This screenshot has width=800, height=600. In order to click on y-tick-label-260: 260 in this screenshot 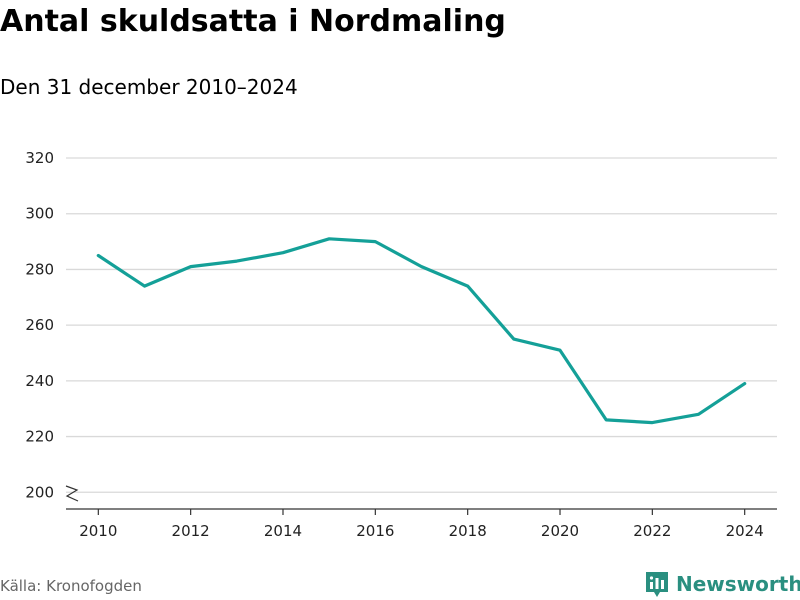, I will do `click(39, 325)`.